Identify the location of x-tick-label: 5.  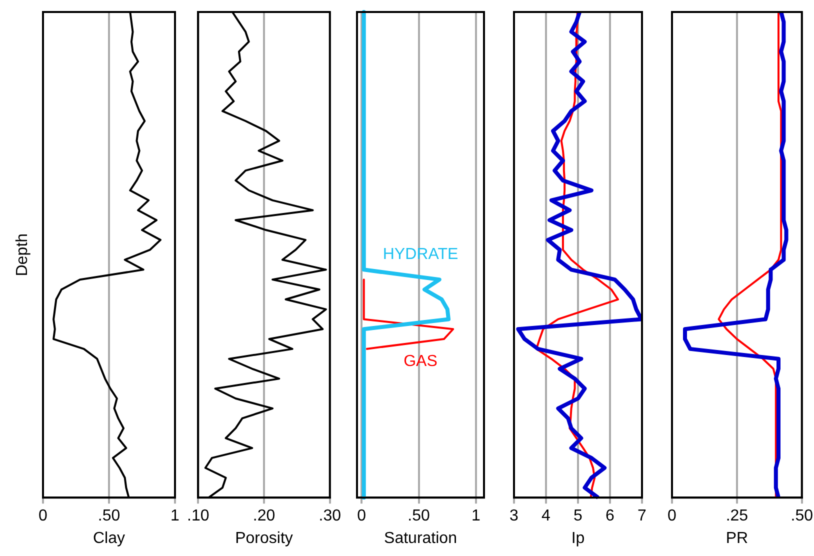
(578, 516).